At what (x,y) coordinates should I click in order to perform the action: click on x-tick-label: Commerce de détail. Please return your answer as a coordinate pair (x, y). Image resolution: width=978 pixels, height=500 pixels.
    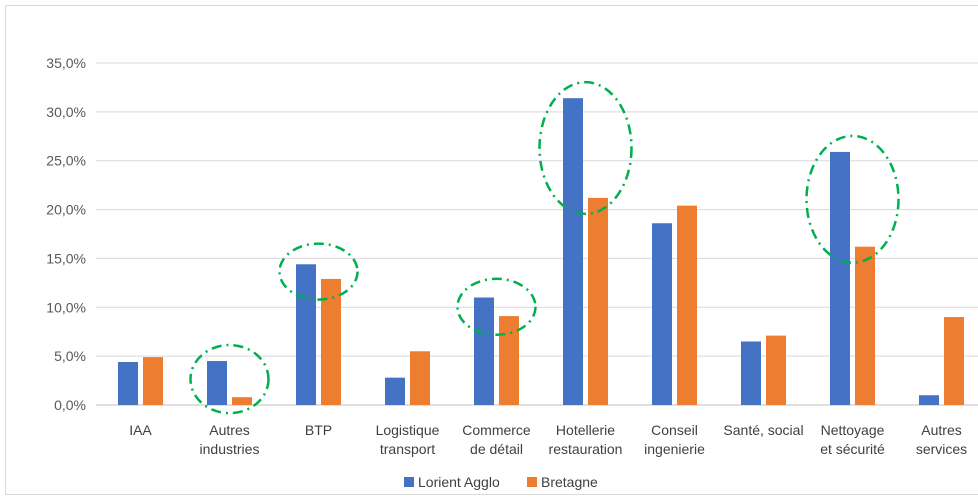
    Looking at the image, I should click on (496, 439).